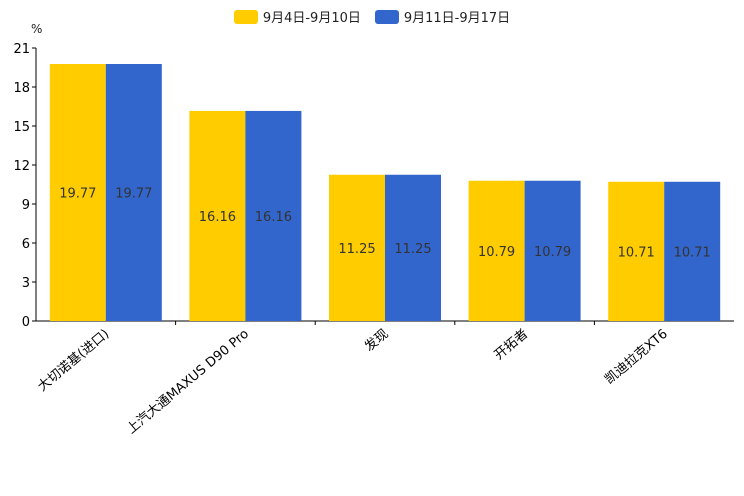 The height and width of the screenshot is (496, 744). I want to click on x-category-label: 上汽大通MAXUS D90 Pro, so click(188, 382).